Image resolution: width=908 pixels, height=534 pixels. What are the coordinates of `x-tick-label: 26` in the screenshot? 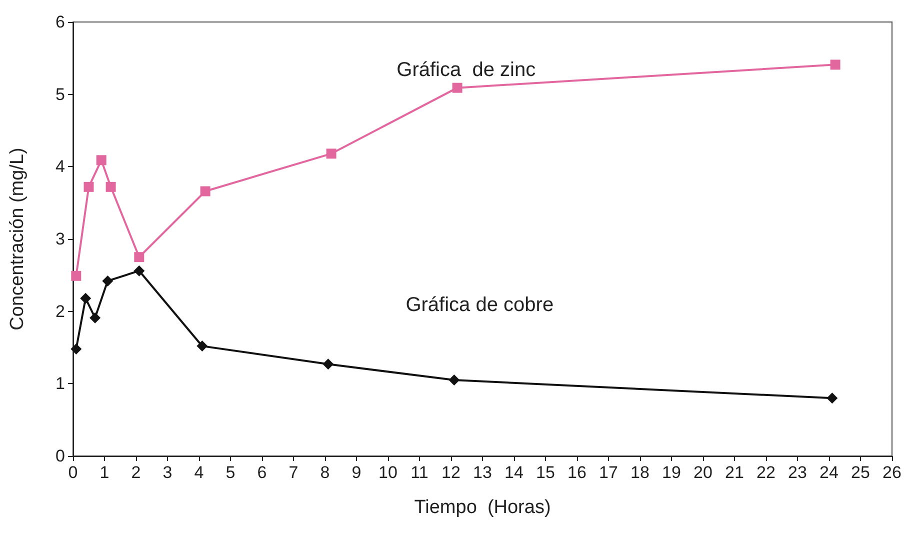 It's located at (892, 472).